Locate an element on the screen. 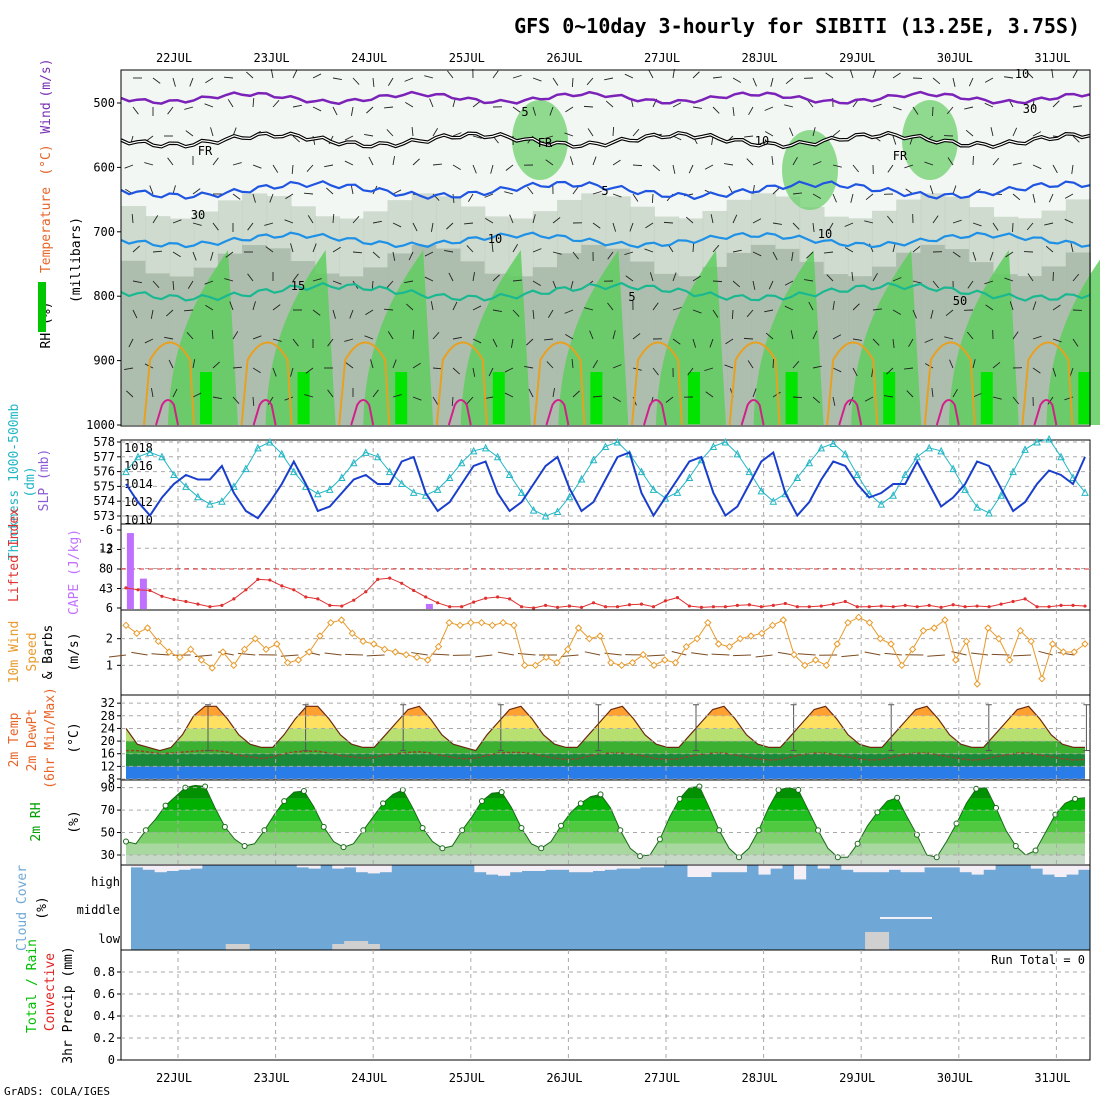 This screenshot has width=1100, height=1100. precip-tick-label: 0.6 is located at coordinates (104, 994).